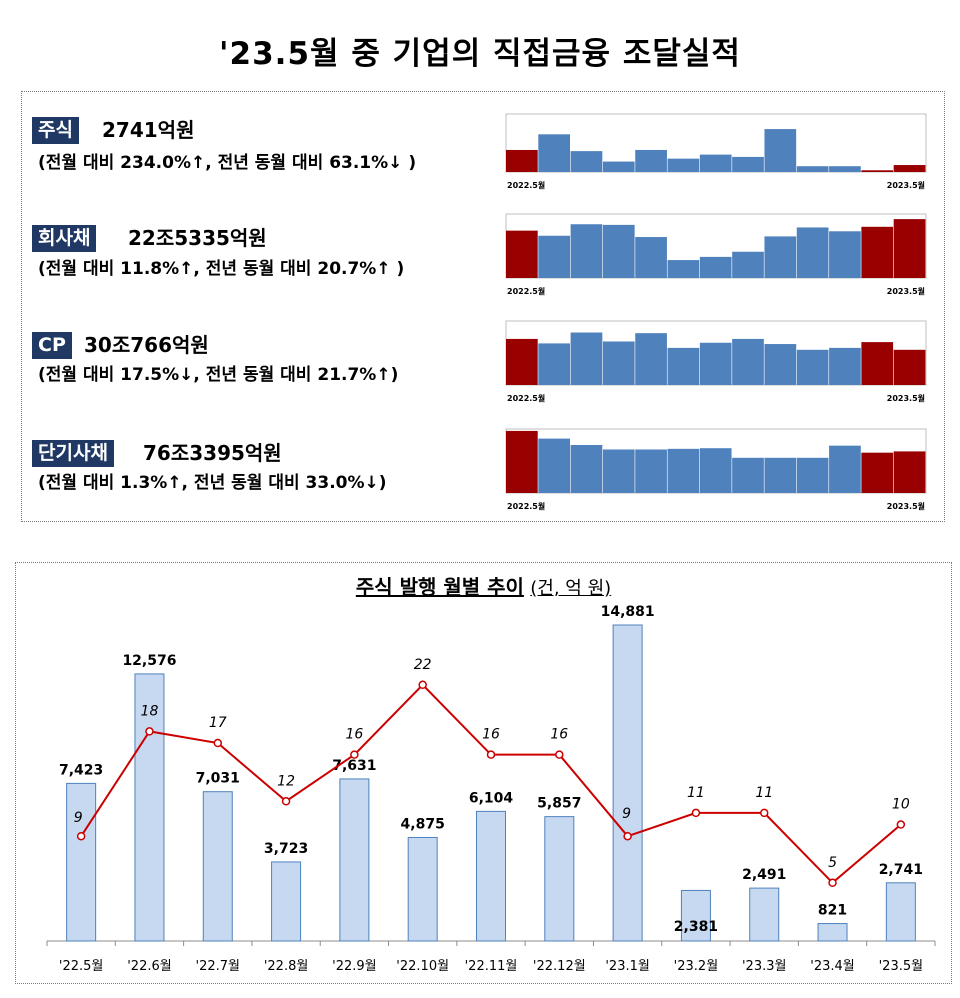  Describe the element at coordinates (423, 665) in the screenshot. I see `line-value-label: 22` at that location.